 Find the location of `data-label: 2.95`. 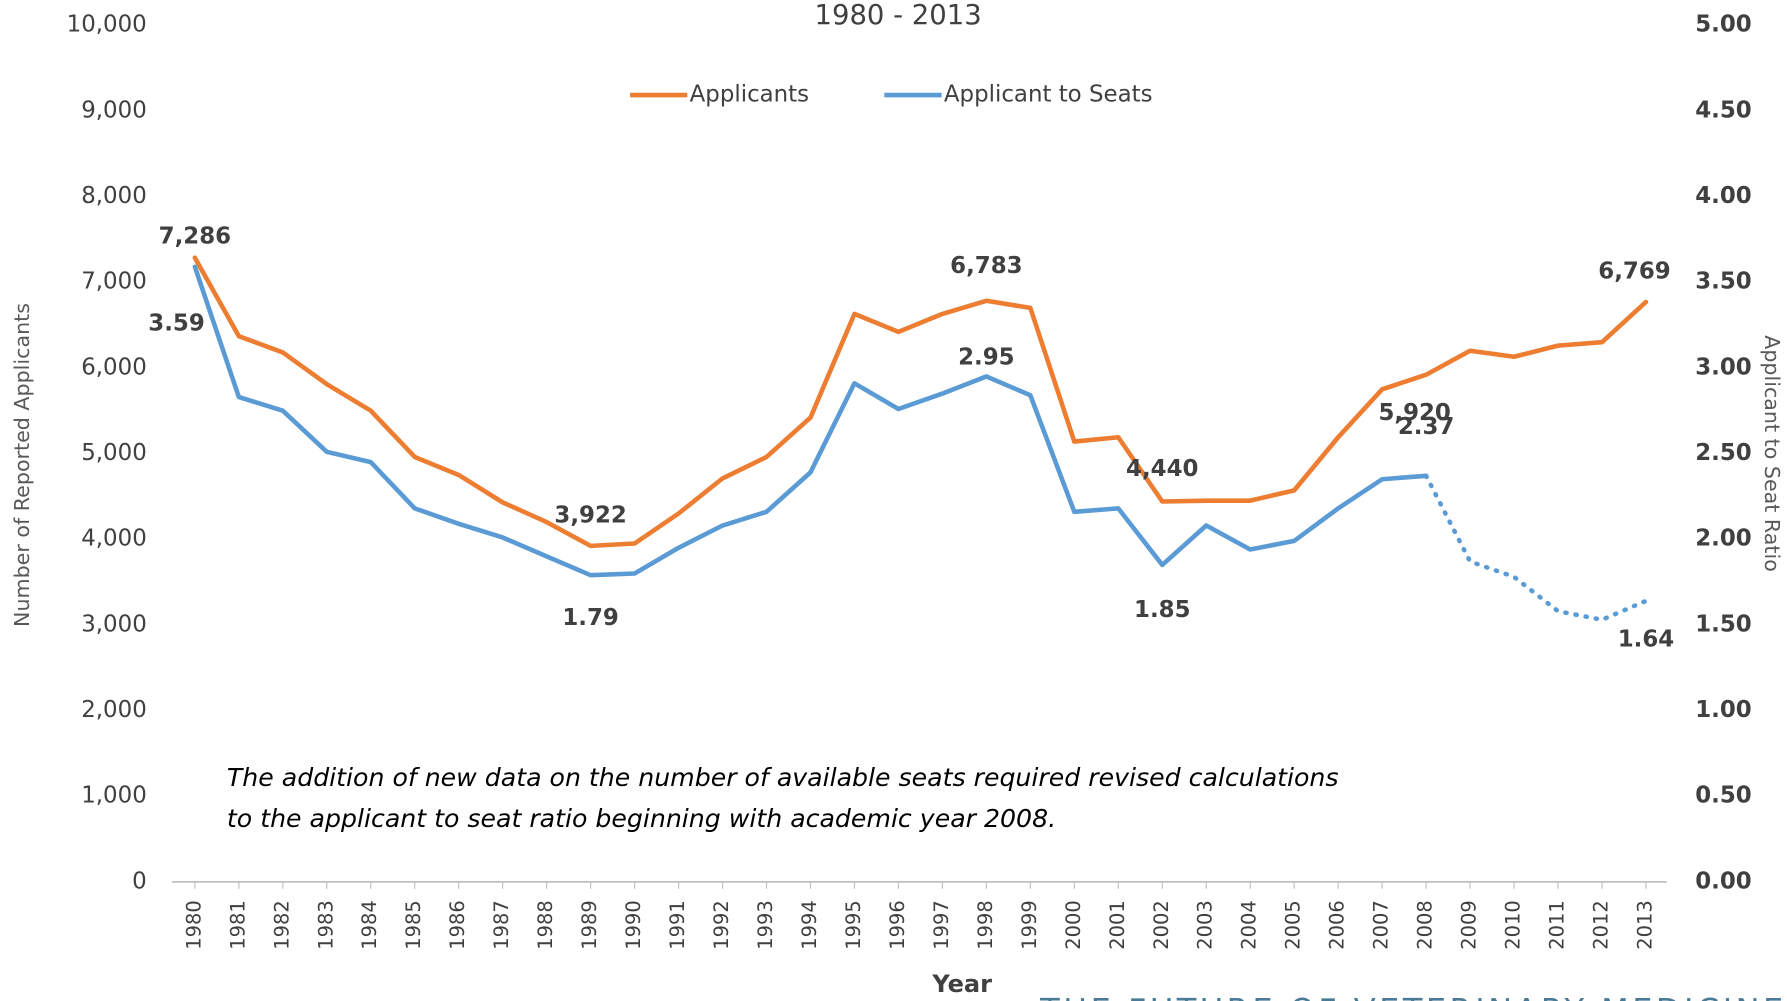

data-label: 2.95 is located at coordinates (986, 358).